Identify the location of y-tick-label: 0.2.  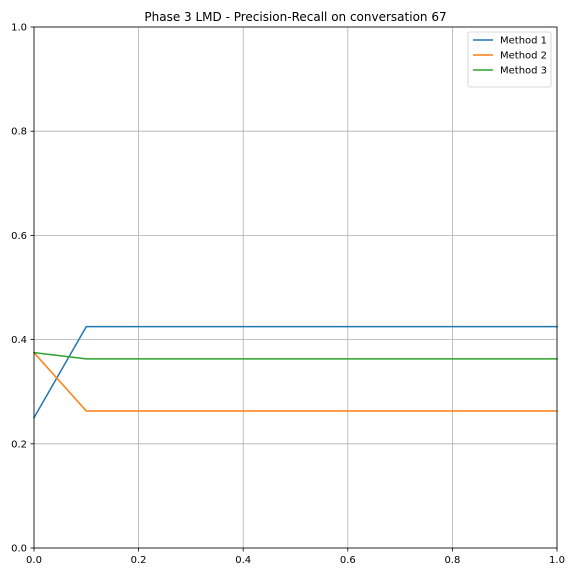
(19, 444).